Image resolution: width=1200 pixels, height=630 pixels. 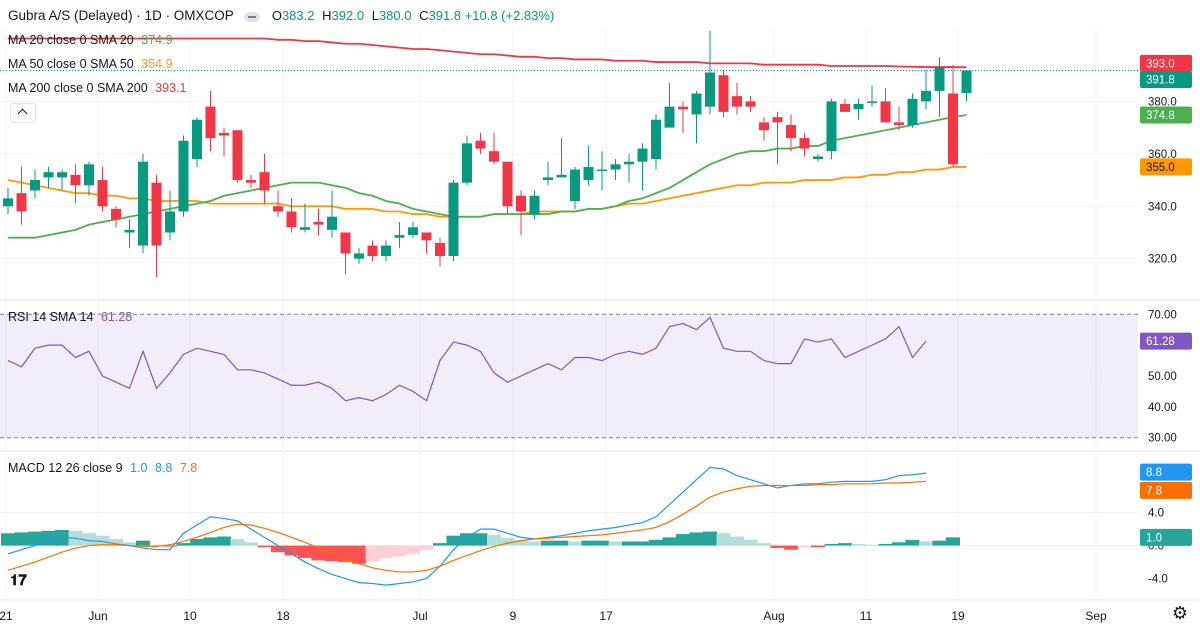 I want to click on collapse-indicators-button, so click(x=23, y=113).